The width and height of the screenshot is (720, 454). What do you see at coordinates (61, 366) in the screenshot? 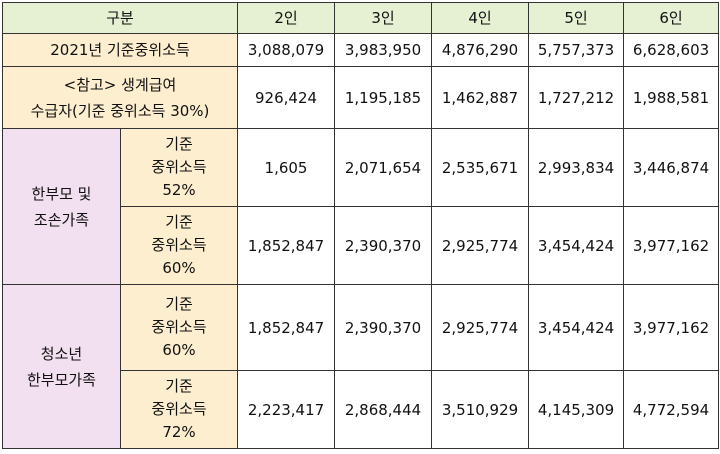
I see `group2-label: 청소년 한부모가족` at bounding box center [61, 366].